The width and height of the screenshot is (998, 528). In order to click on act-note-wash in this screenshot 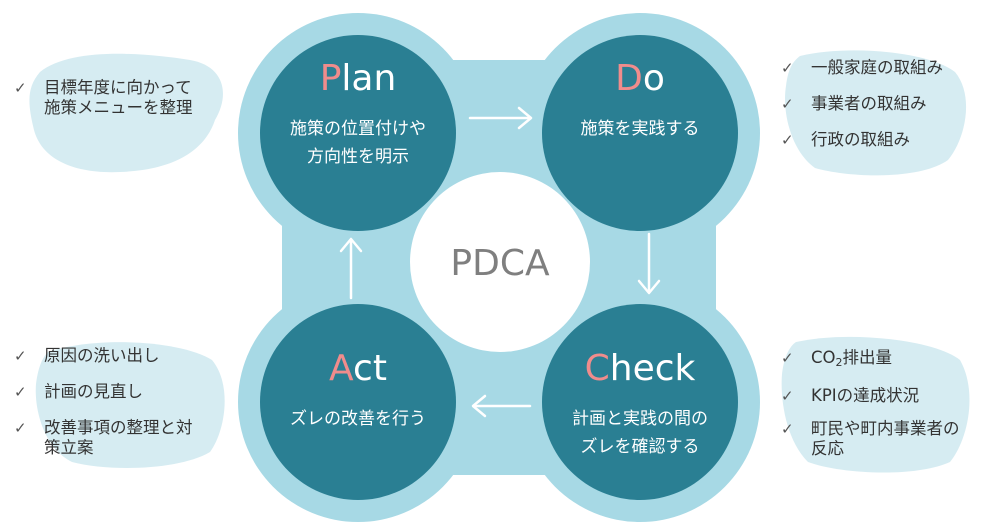, I will do `click(130, 405)`.